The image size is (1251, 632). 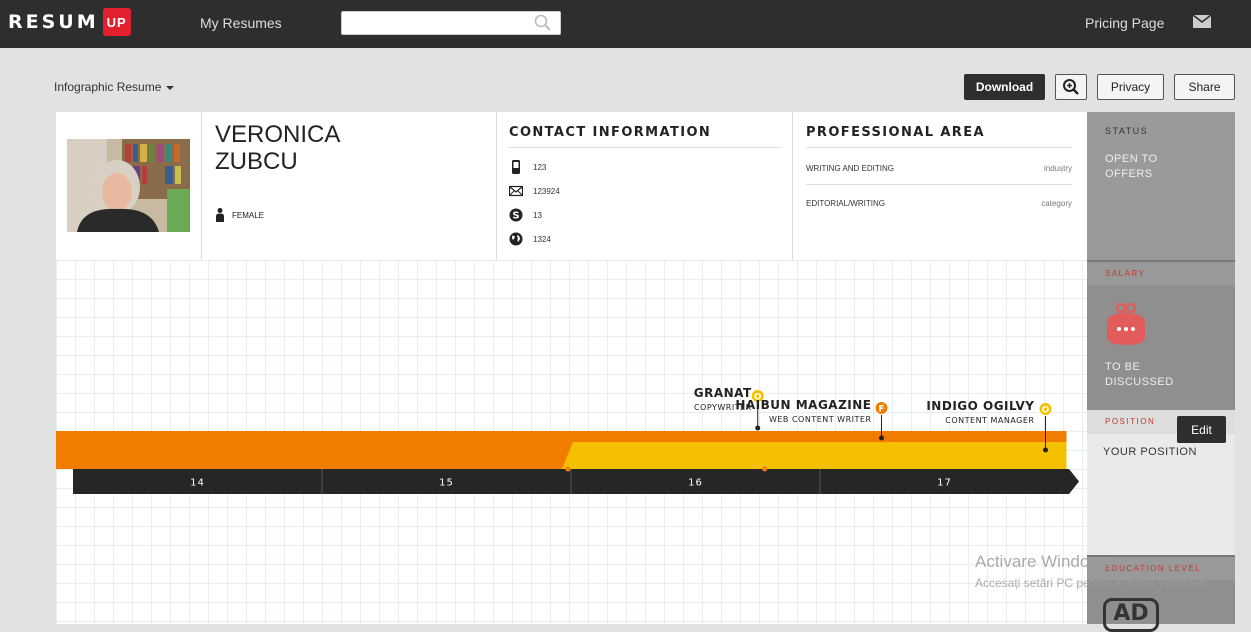 I want to click on professional-key: category, so click(x=1056, y=203).